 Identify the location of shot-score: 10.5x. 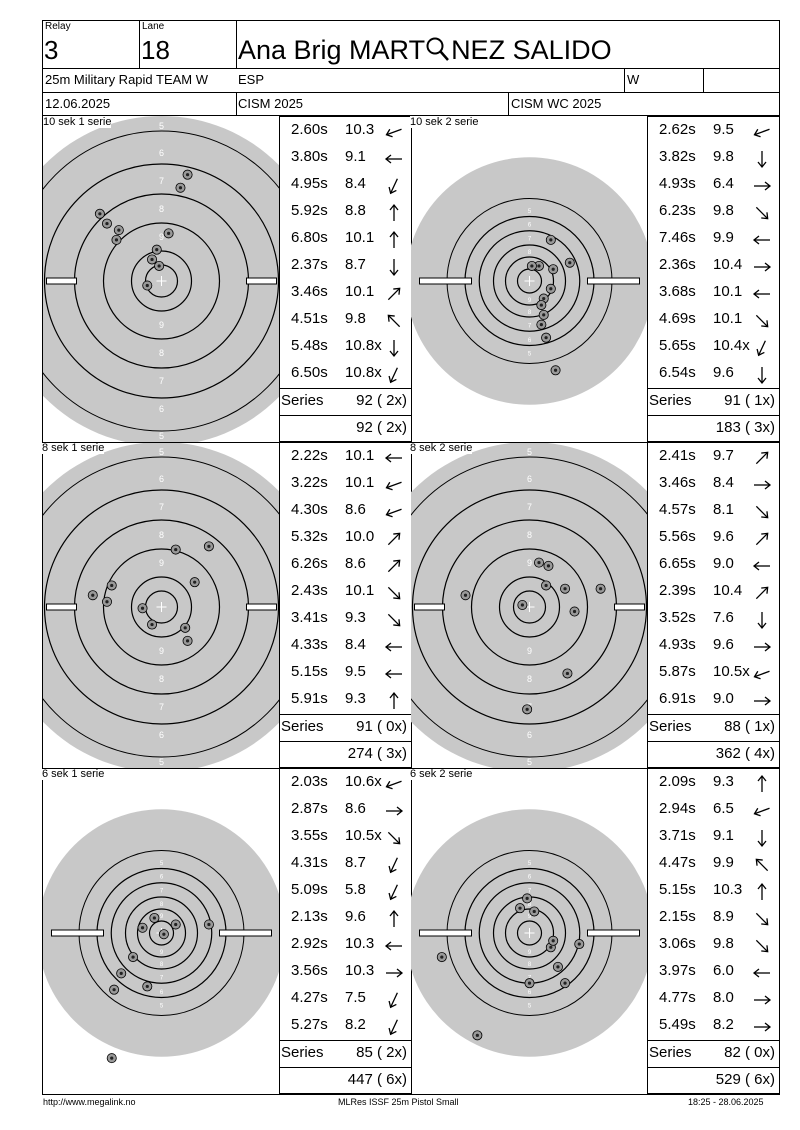
(731, 671).